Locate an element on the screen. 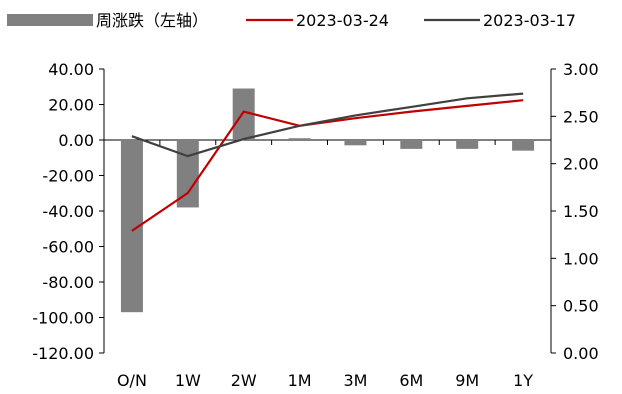 This screenshot has width=622, height=394. right-axis-tick-label: 0.00 is located at coordinates (581, 353).